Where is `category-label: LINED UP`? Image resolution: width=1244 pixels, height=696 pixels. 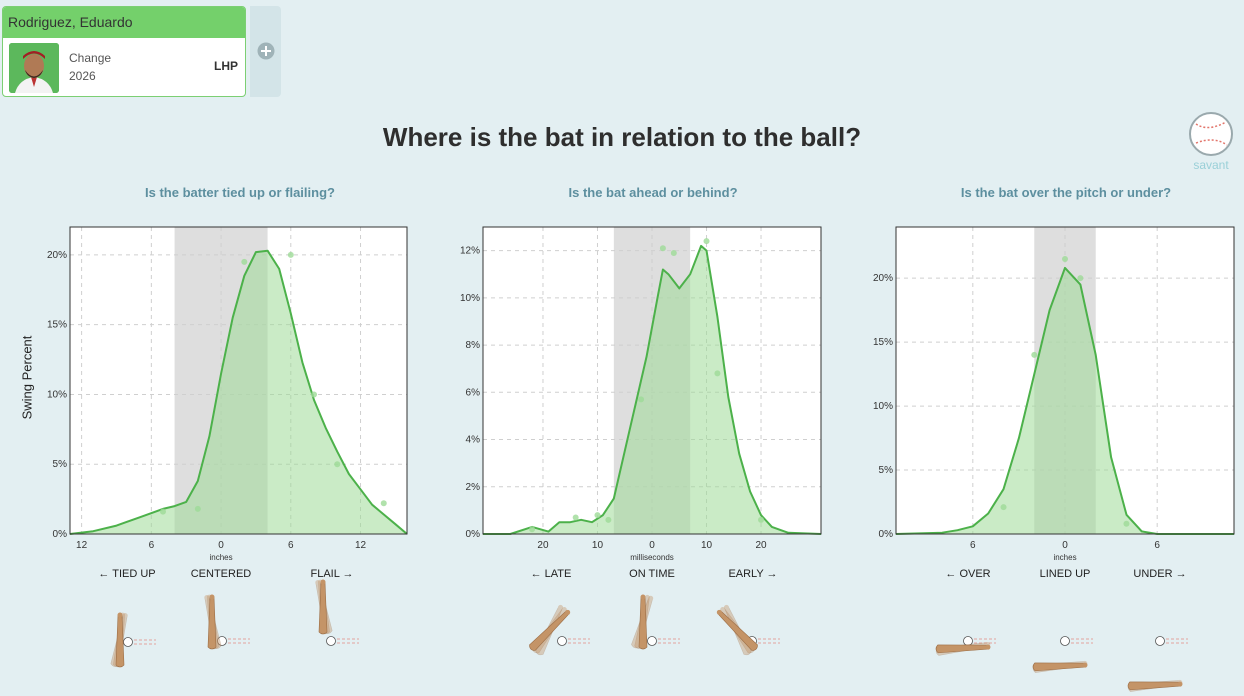 category-label: LINED UP is located at coordinates (1065, 574).